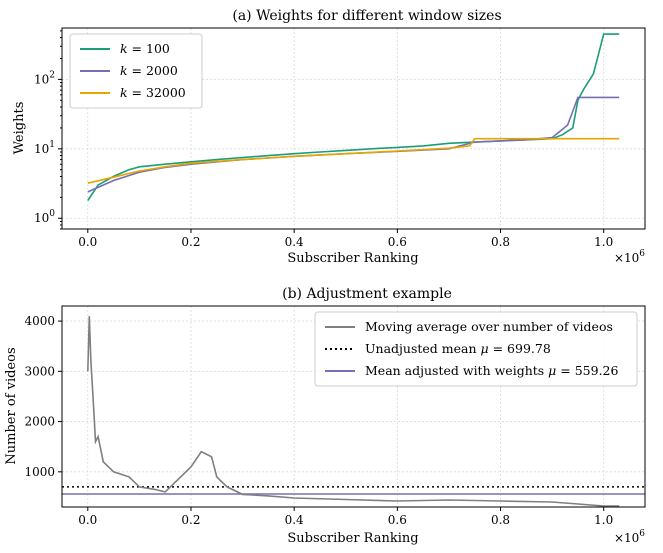 This screenshot has height=553, width=663. What do you see at coordinates (489, 326) in the screenshot?
I see `legend-label: Moving average over number of videos` at bounding box center [489, 326].